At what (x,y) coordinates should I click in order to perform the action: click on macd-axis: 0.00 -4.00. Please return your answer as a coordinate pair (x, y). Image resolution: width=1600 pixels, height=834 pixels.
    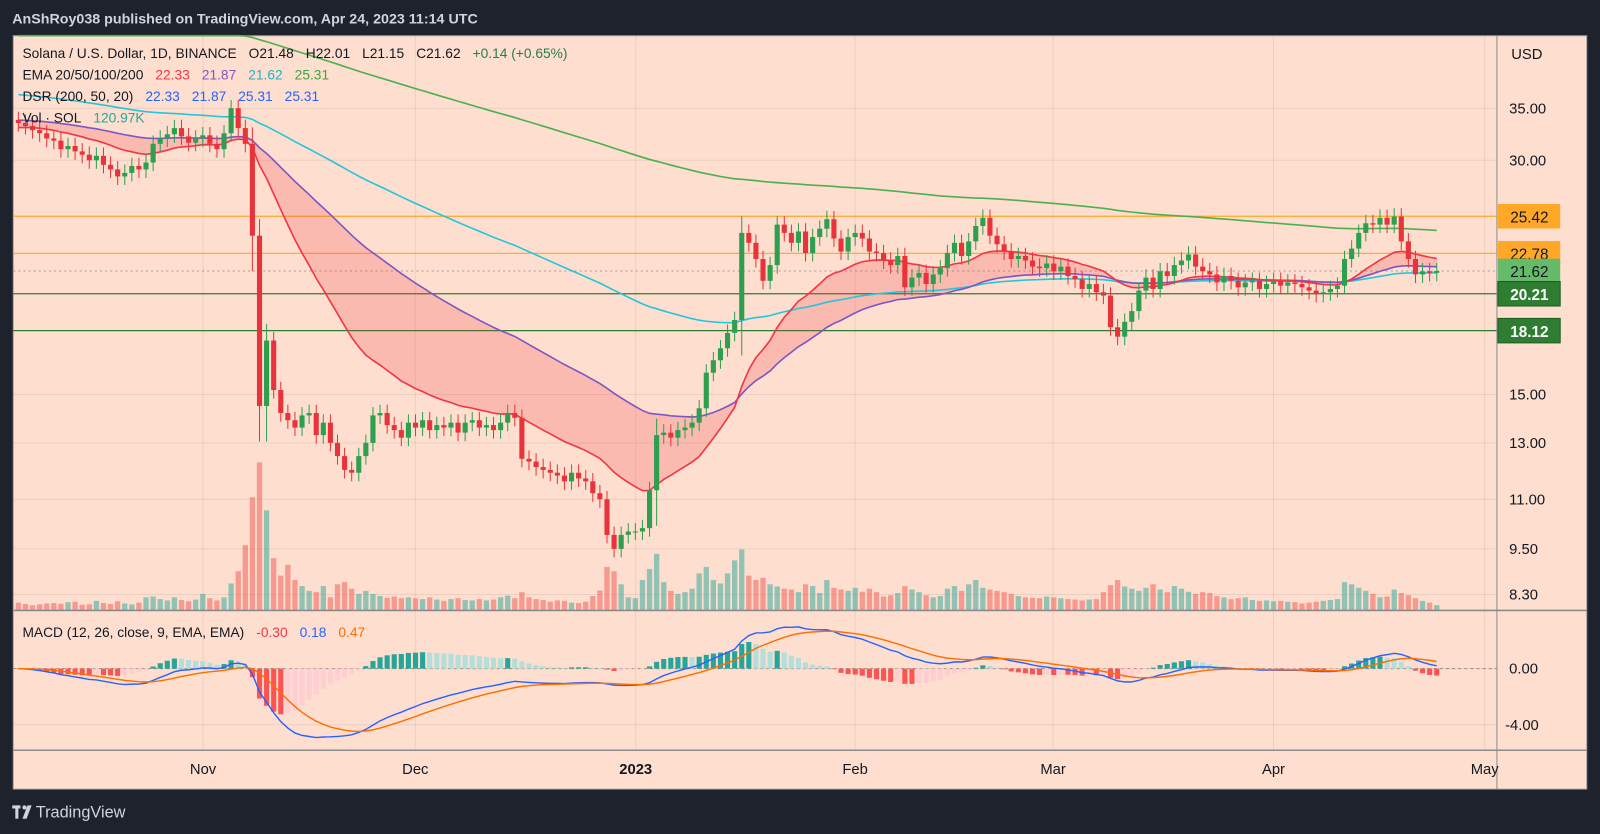
    Looking at the image, I should click on (1522, 698).